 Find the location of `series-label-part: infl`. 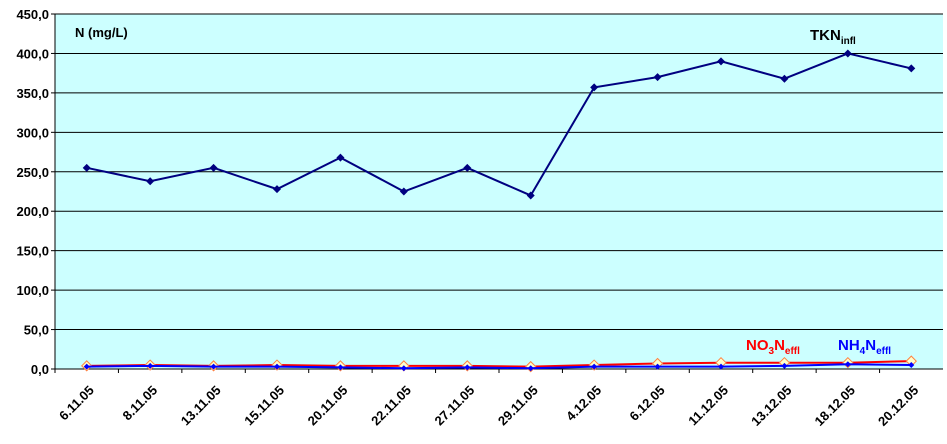

series-label-part: infl is located at coordinates (848, 41).